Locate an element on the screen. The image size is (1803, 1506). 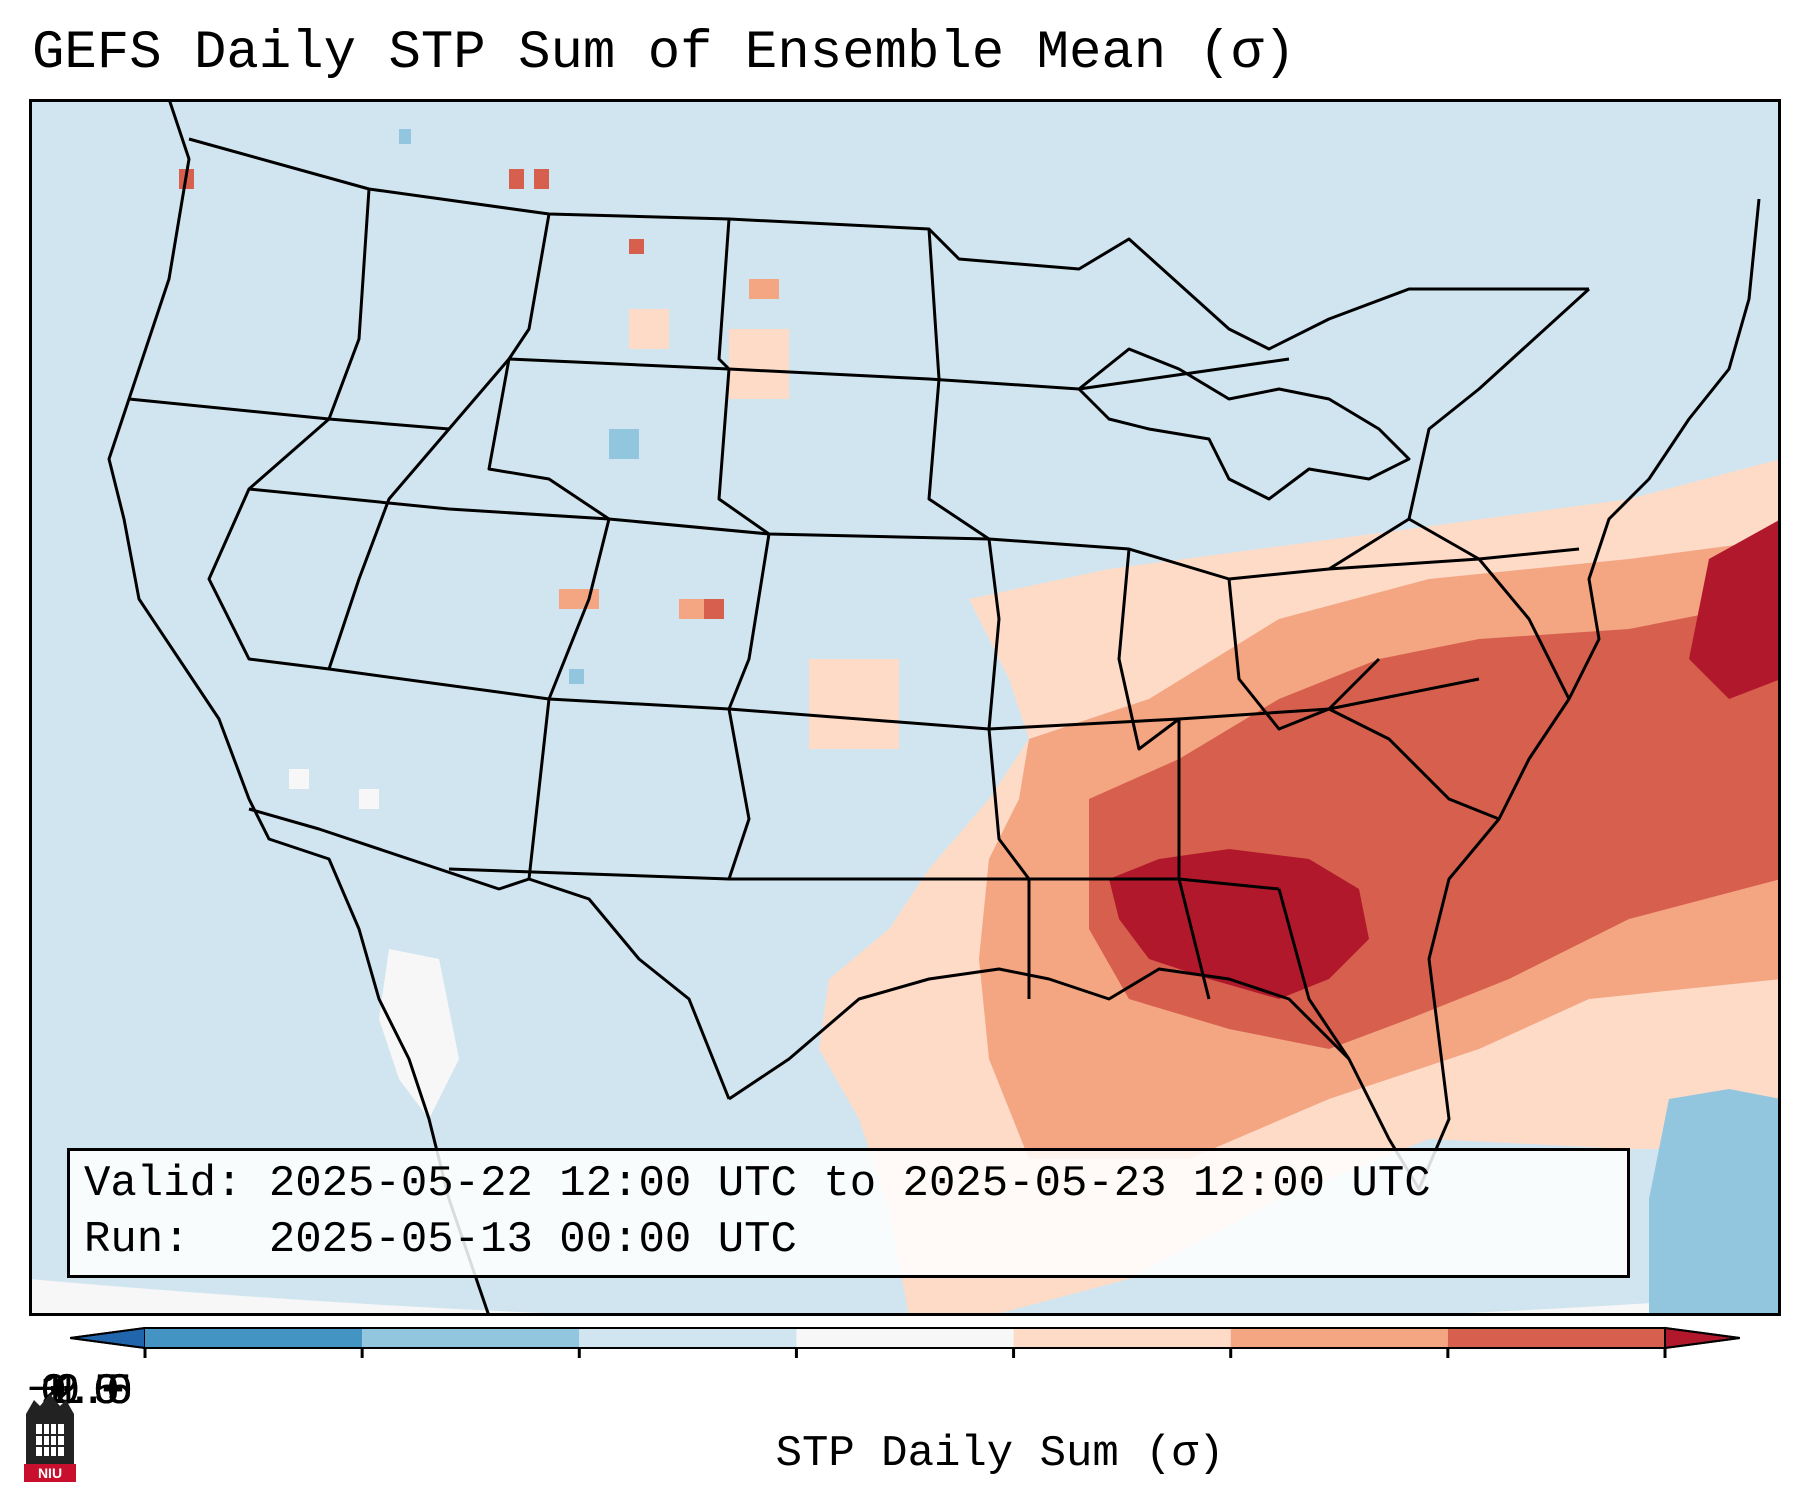
colorbar-extend-high is located at coordinates (1702, 1338).